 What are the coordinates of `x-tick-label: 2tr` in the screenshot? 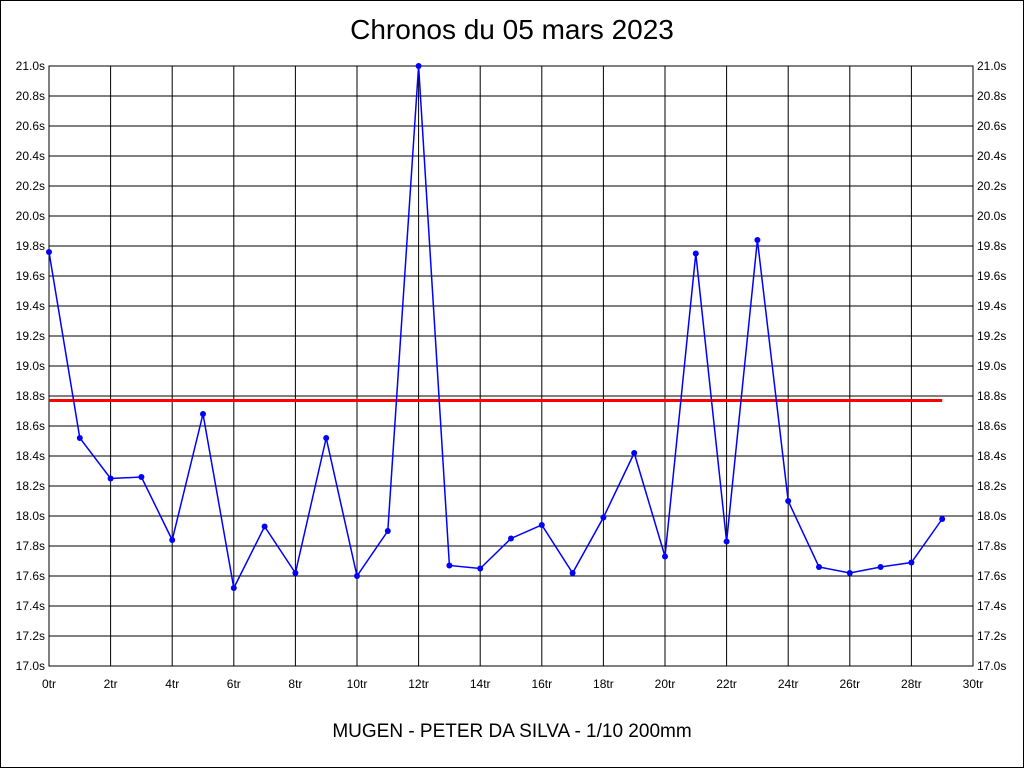 It's located at (111, 684).